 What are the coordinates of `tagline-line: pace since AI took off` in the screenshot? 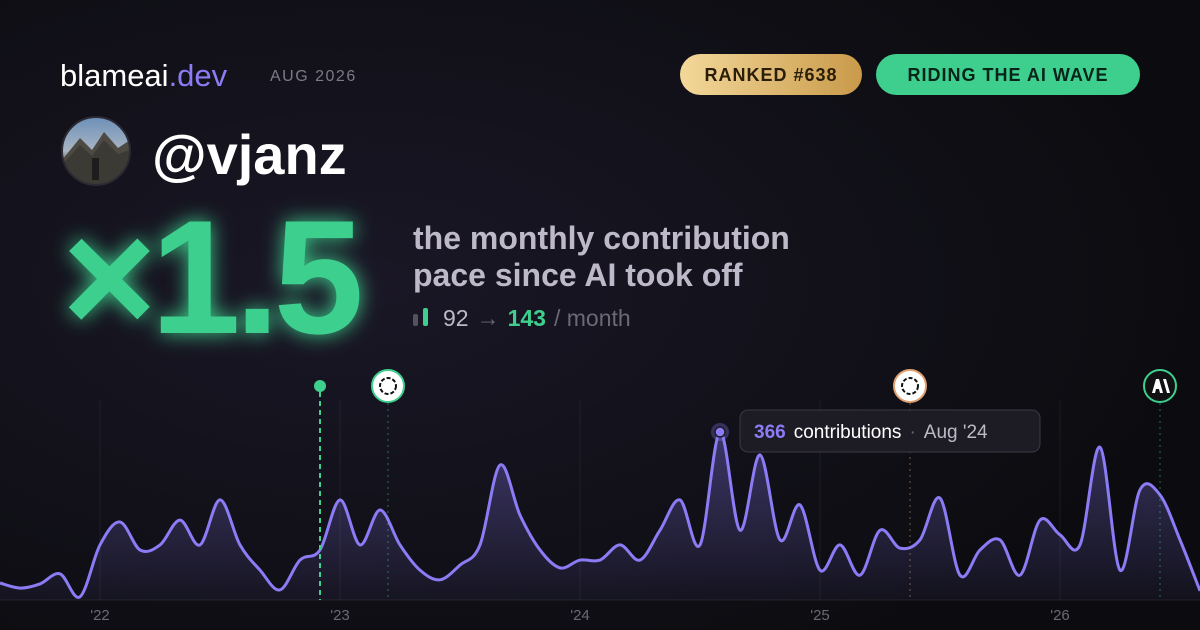 It's located at (578, 275).